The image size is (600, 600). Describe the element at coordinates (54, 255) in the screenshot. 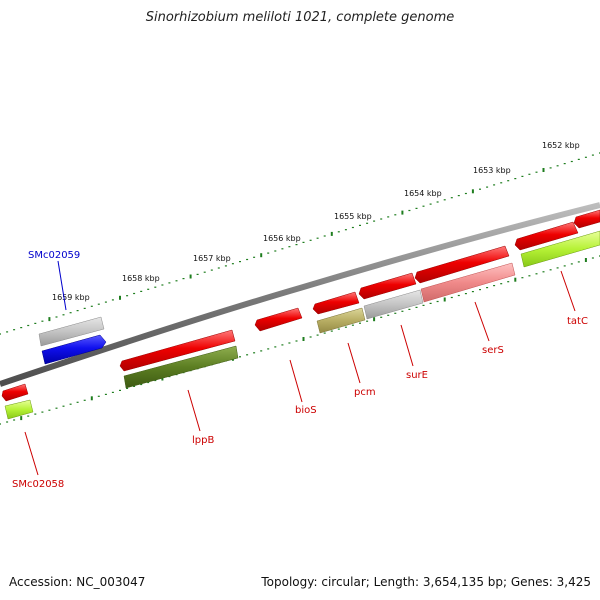

I see `gene-label-smc02059: SMc02059` at that location.